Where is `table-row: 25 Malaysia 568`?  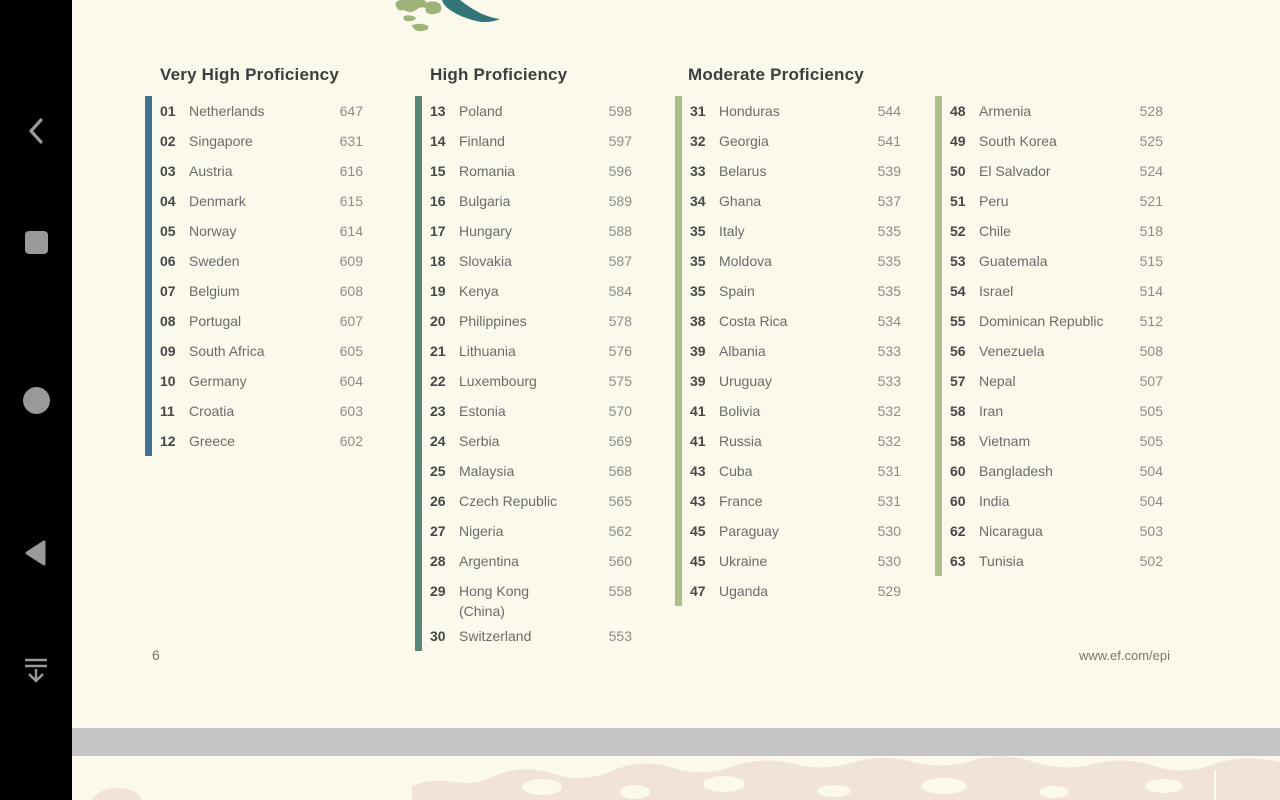
table-row: 25 Malaysia 568 is located at coordinates (527, 471).